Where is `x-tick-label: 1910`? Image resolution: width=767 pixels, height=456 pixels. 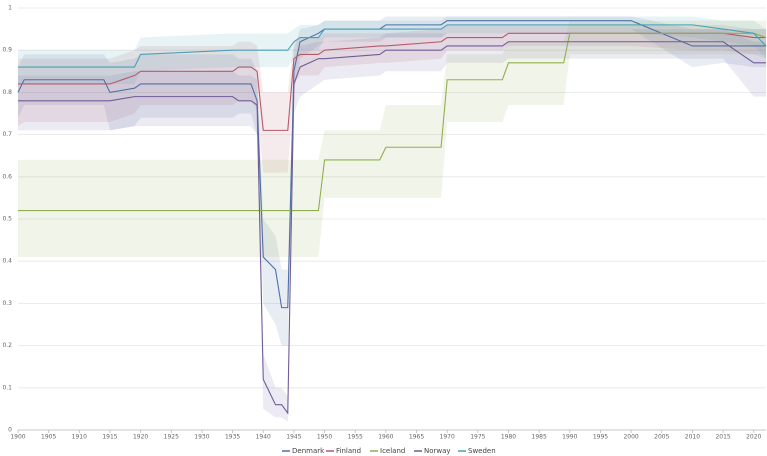
x-tick-label: 1910 is located at coordinates (79, 437).